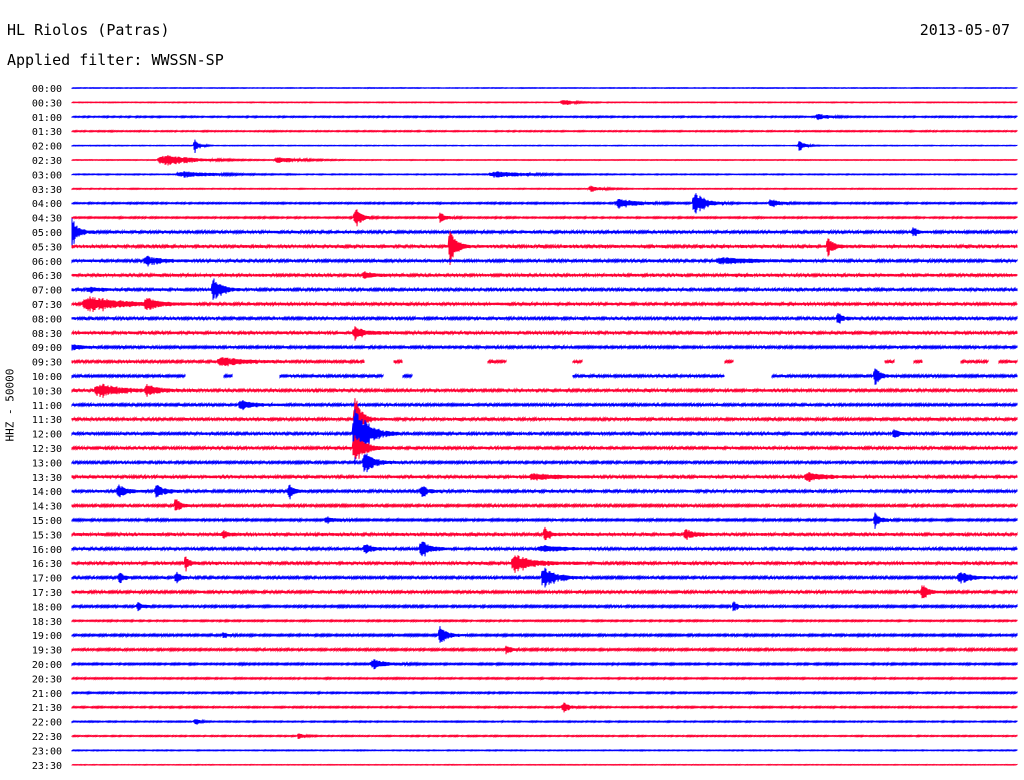 This screenshot has height=780, width=1024. Describe the element at coordinates (47, 435) in the screenshot. I see `row-label-1200: 12:00` at that location.